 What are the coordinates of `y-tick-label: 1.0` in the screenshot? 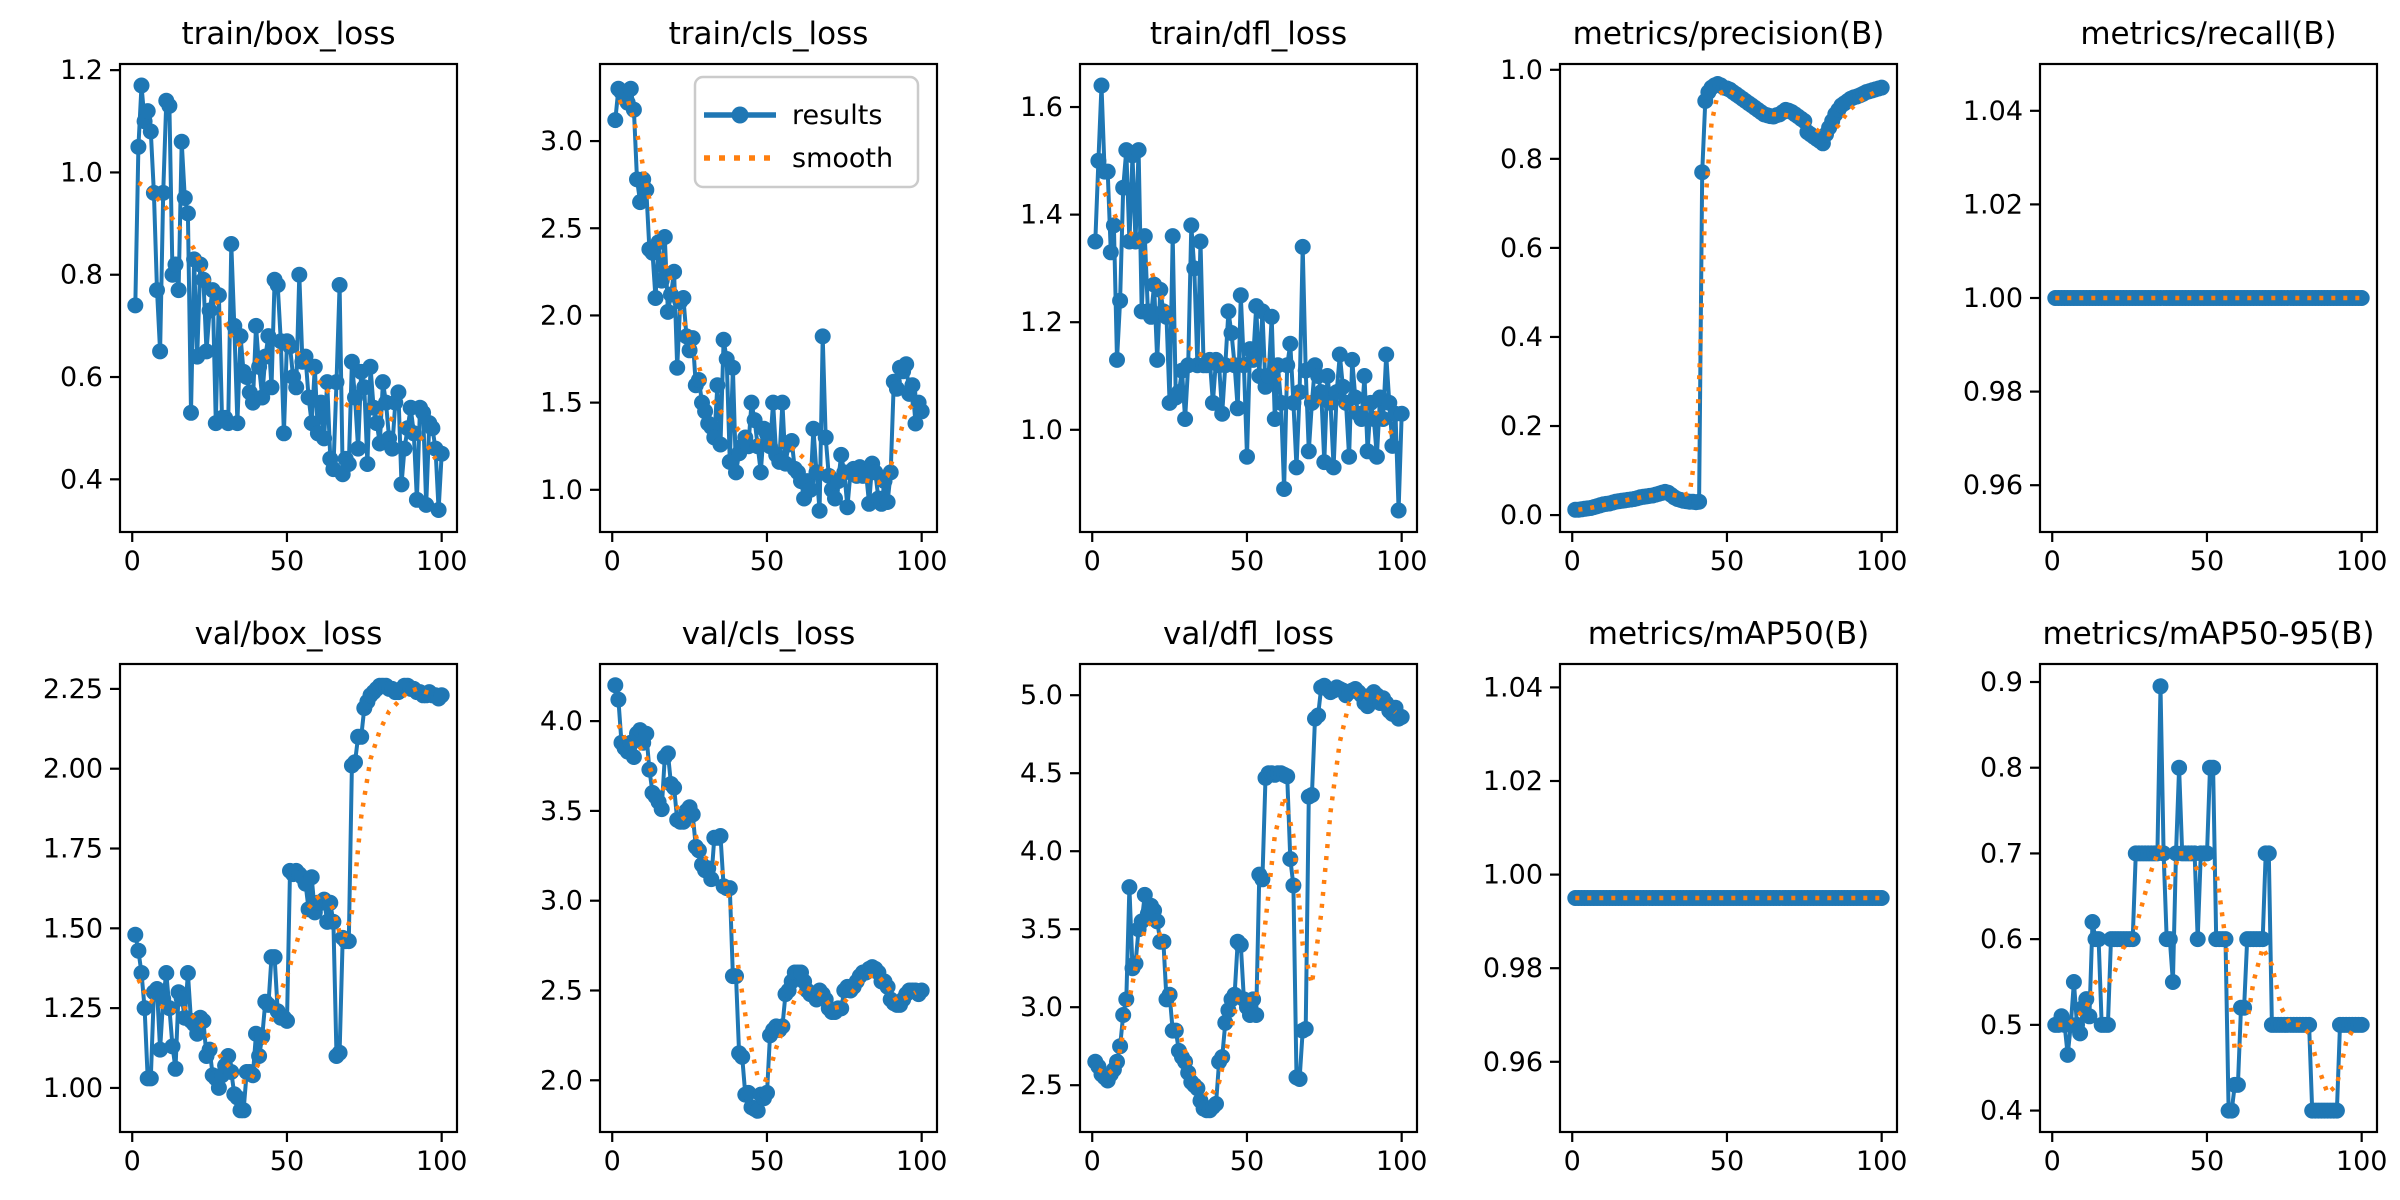 It's located at (1521, 70).